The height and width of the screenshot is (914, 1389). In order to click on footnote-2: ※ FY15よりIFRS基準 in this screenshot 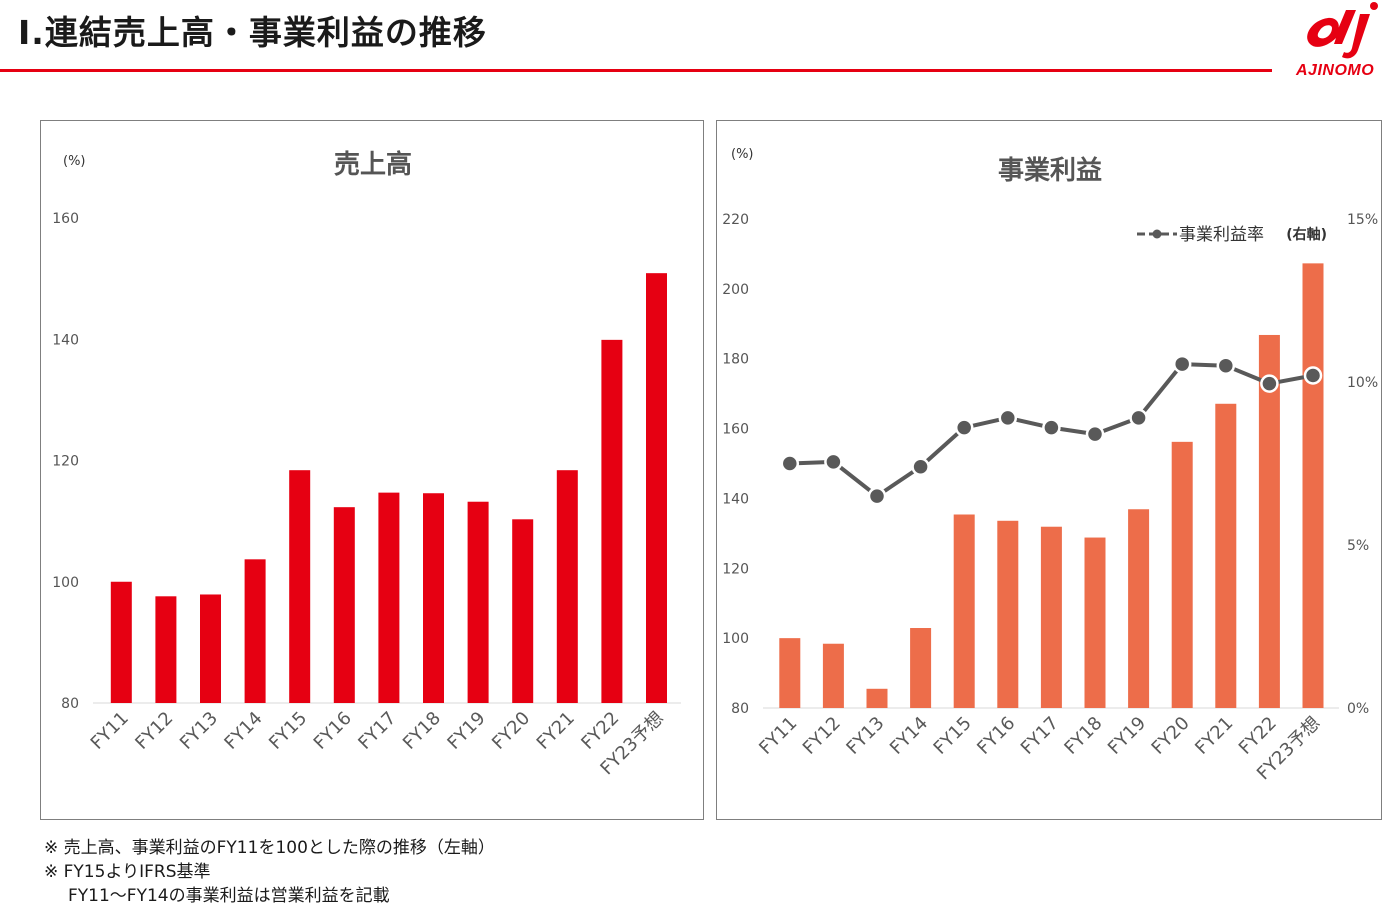, I will do `click(127, 872)`.